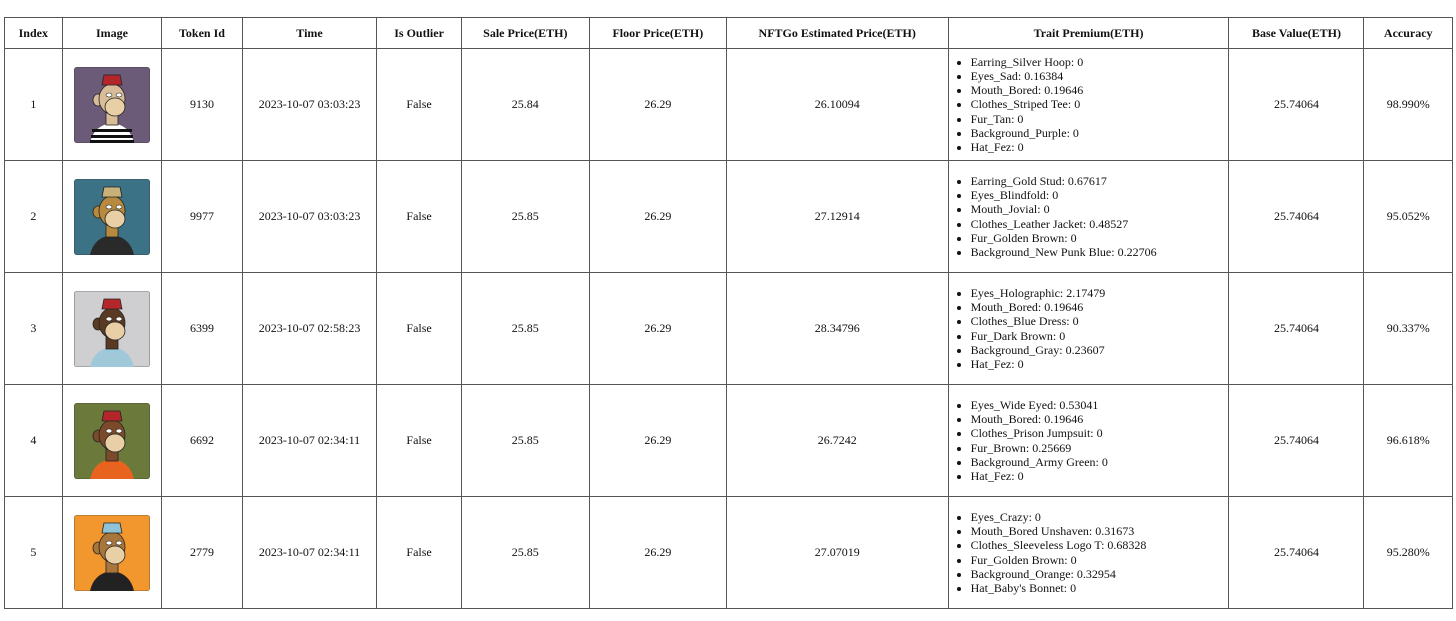 The height and width of the screenshot is (621, 1456). I want to click on token-id-cell: 9130, so click(202, 104).